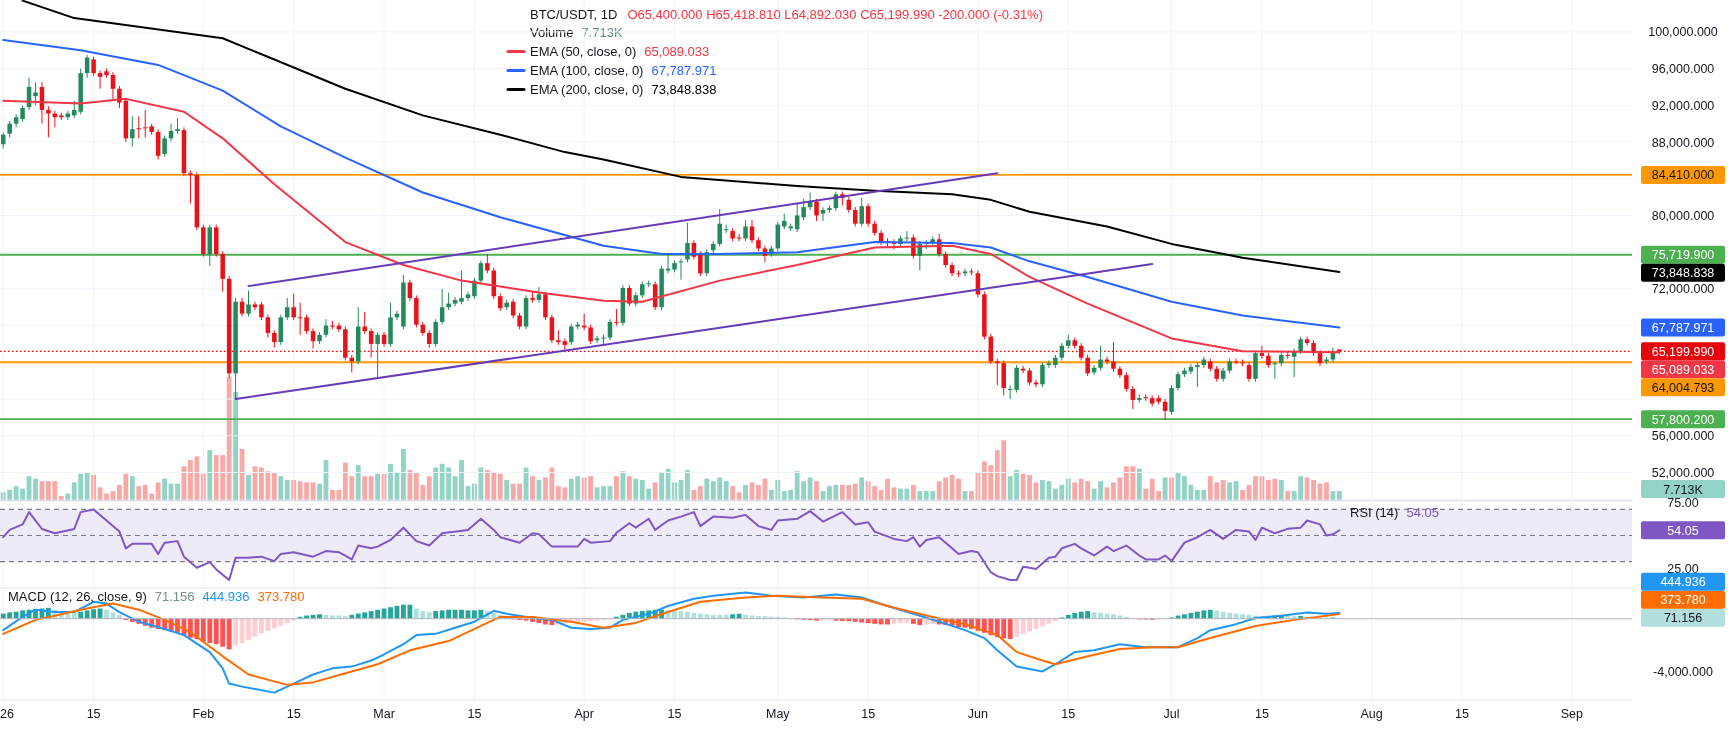  Describe the element at coordinates (1683, 600) in the screenshot. I see `text: 373.780` at that location.